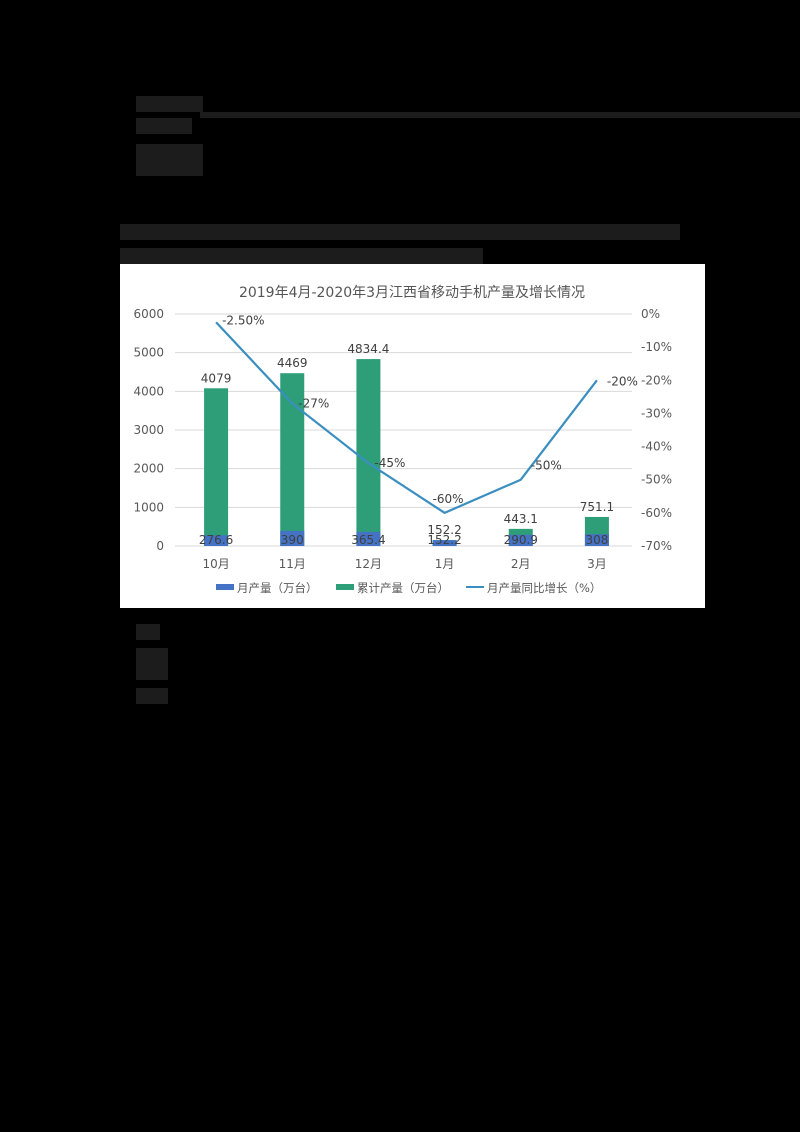 This screenshot has height=1132, width=800. Describe the element at coordinates (544, 588) in the screenshot. I see `legend-label: 月产量同比增长（%）` at that location.